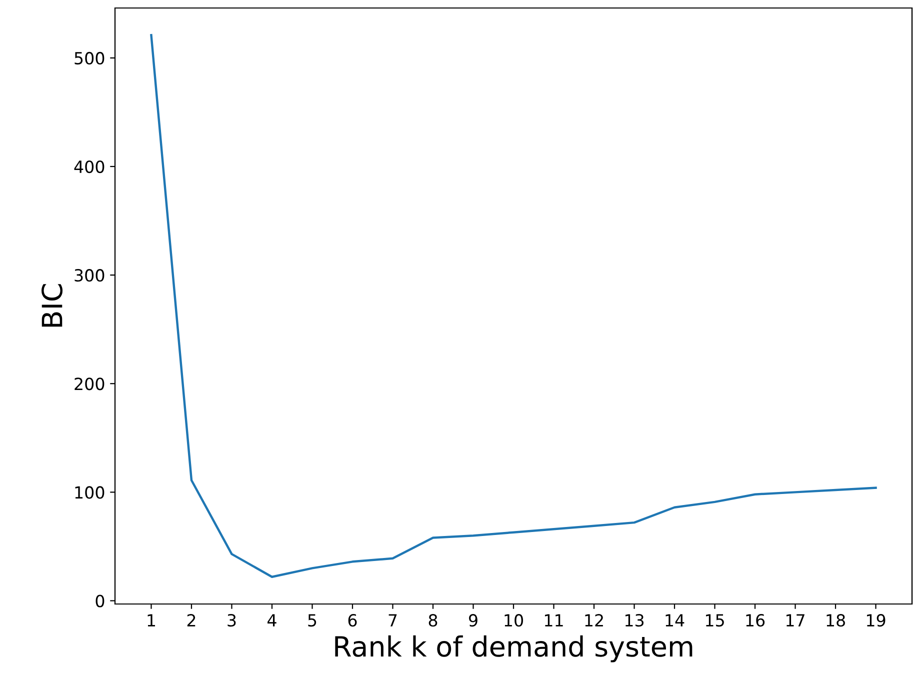 This screenshot has height=691, width=913. What do you see at coordinates (634, 620) in the screenshot?
I see `x-tick-label: 13` at bounding box center [634, 620].